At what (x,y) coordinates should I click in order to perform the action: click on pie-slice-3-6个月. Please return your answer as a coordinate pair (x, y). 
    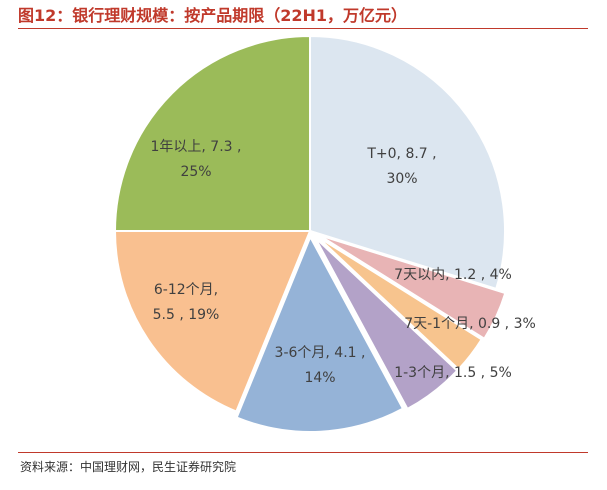
    Looking at the image, I should click on (320, 333).